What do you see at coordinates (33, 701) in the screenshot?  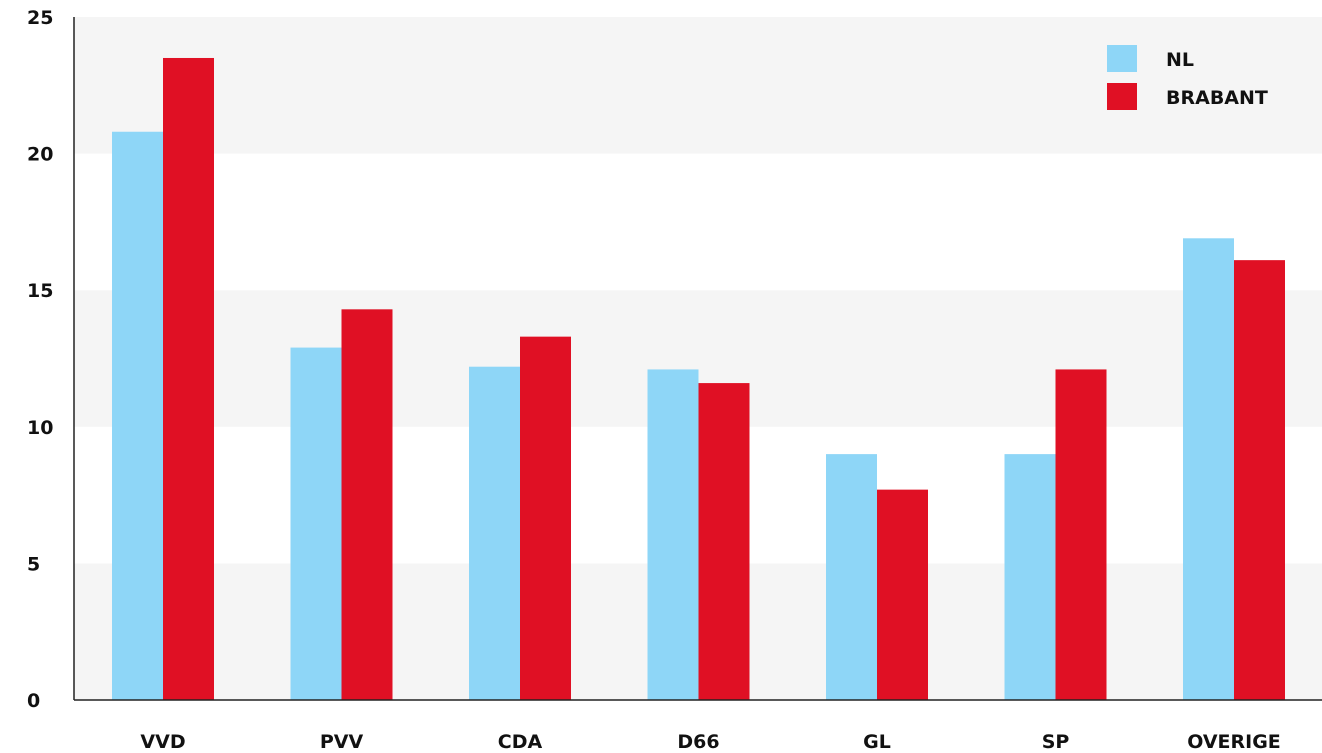 I see `y-tick-label: 0` at bounding box center [33, 701].